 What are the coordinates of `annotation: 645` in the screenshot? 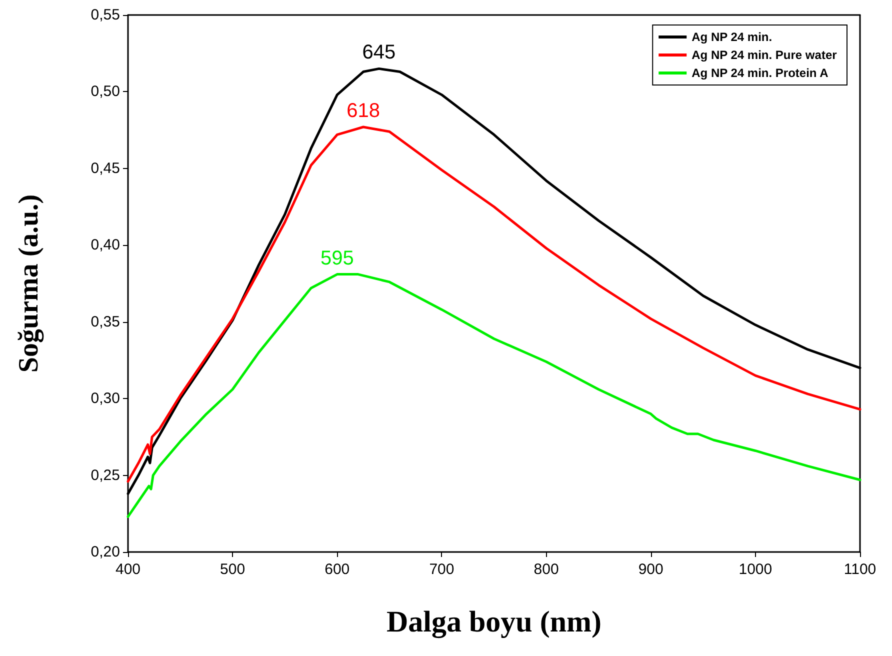 It's located at (379, 53).